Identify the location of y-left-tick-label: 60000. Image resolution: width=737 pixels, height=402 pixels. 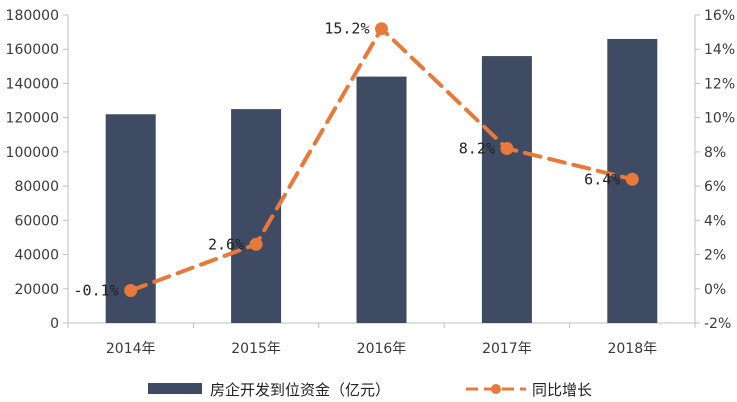
(36, 221).